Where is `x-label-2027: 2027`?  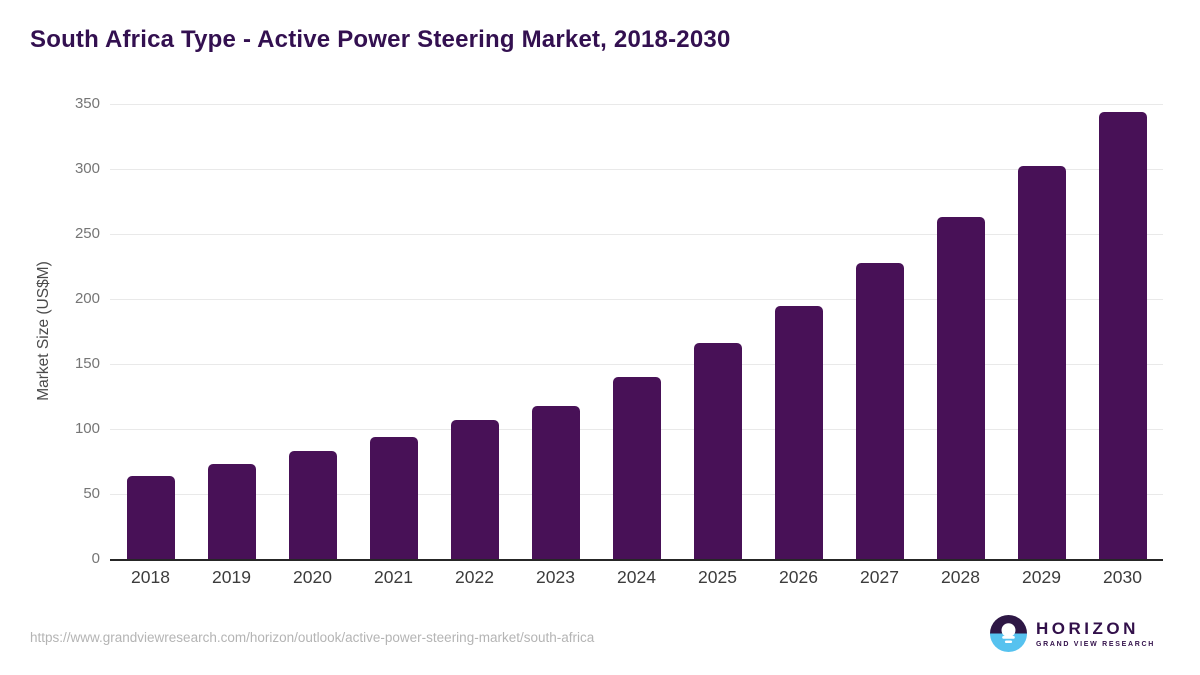
x-label-2027: 2027 is located at coordinates (879, 577).